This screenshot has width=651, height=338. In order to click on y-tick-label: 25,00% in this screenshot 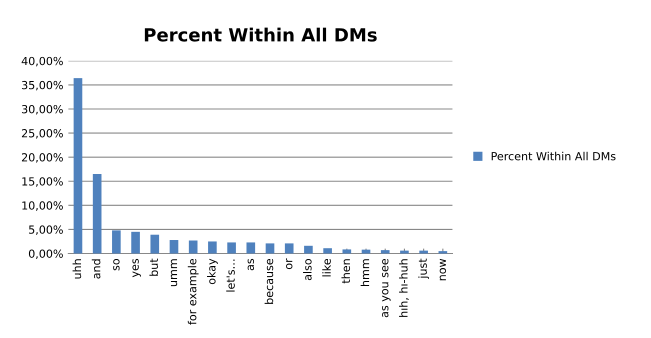, I will do `click(42, 134)`.